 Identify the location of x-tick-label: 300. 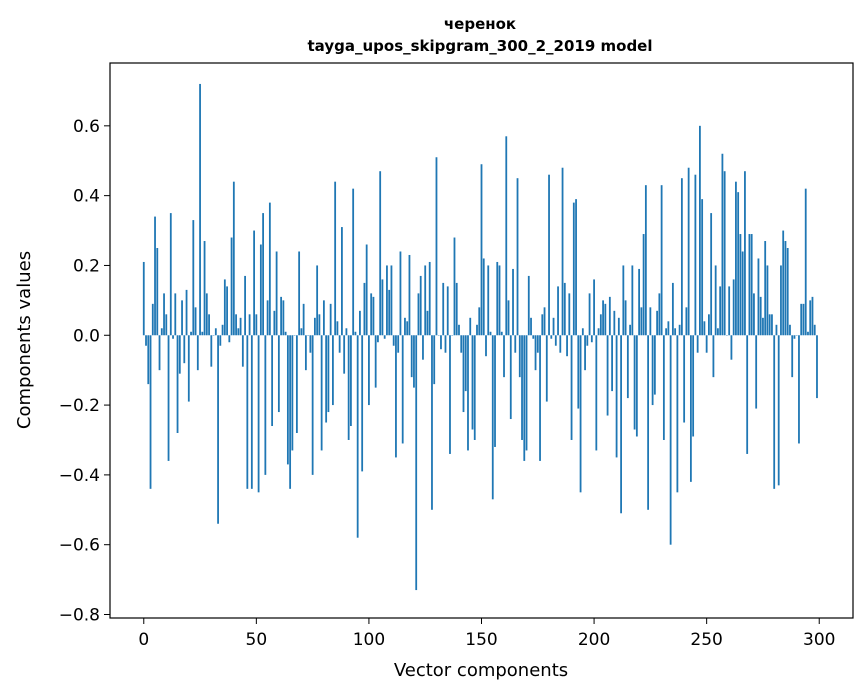
(819, 640).